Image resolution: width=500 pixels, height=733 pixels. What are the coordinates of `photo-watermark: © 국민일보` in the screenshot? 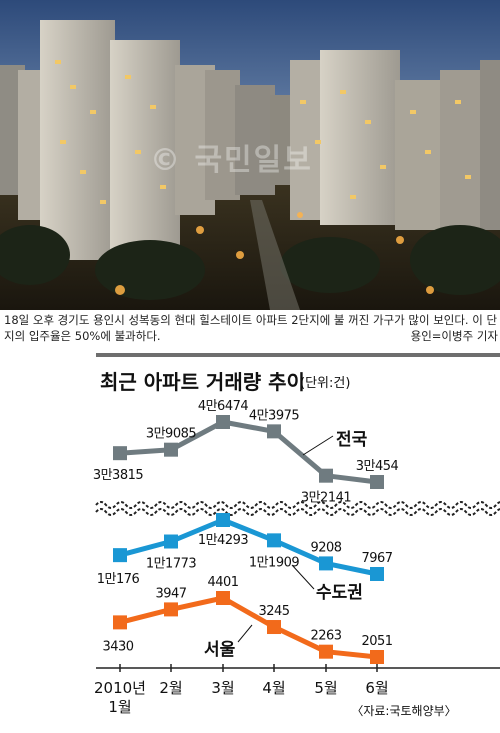 It's located at (231, 160).